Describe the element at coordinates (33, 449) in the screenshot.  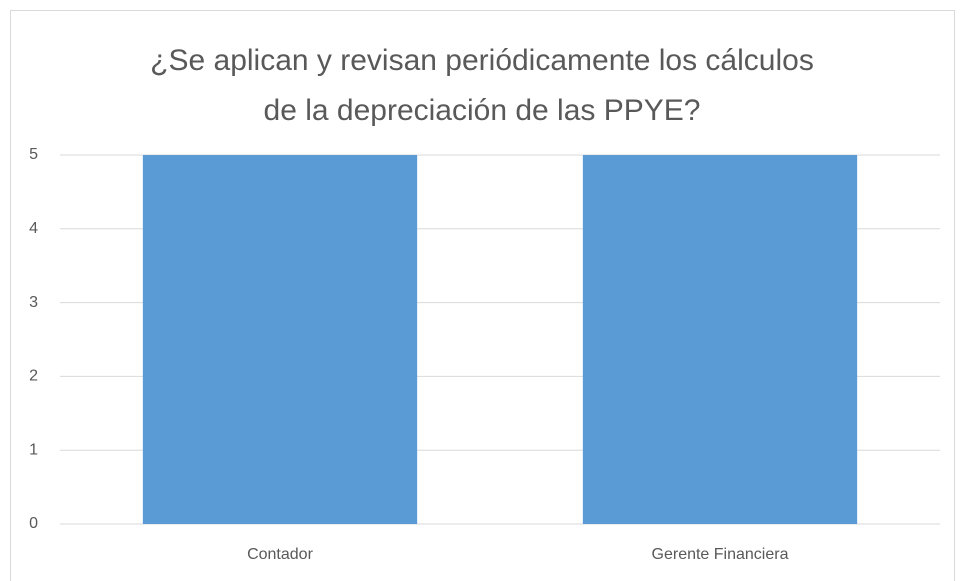
I see `y-tick-label: 1` at that location.